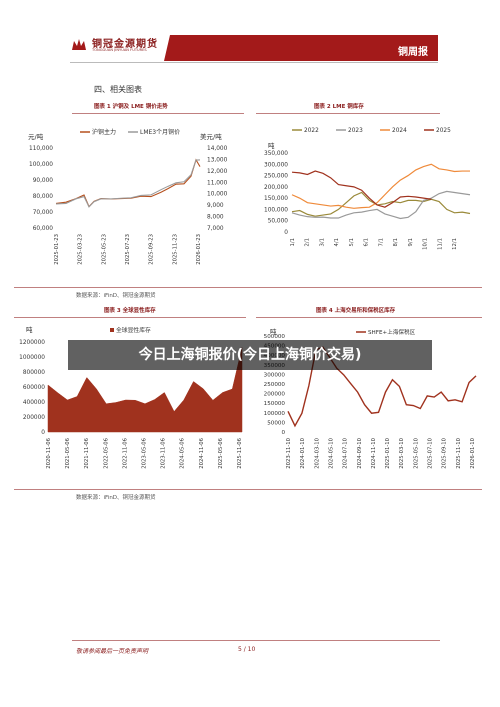 Image resolution: width=500 pixels, height=707 pixels. What do you see at coordinates (275, 337) in the screenshot?
I see `chart4-y-tick-10: 500000` at bounding box center [275, 337].